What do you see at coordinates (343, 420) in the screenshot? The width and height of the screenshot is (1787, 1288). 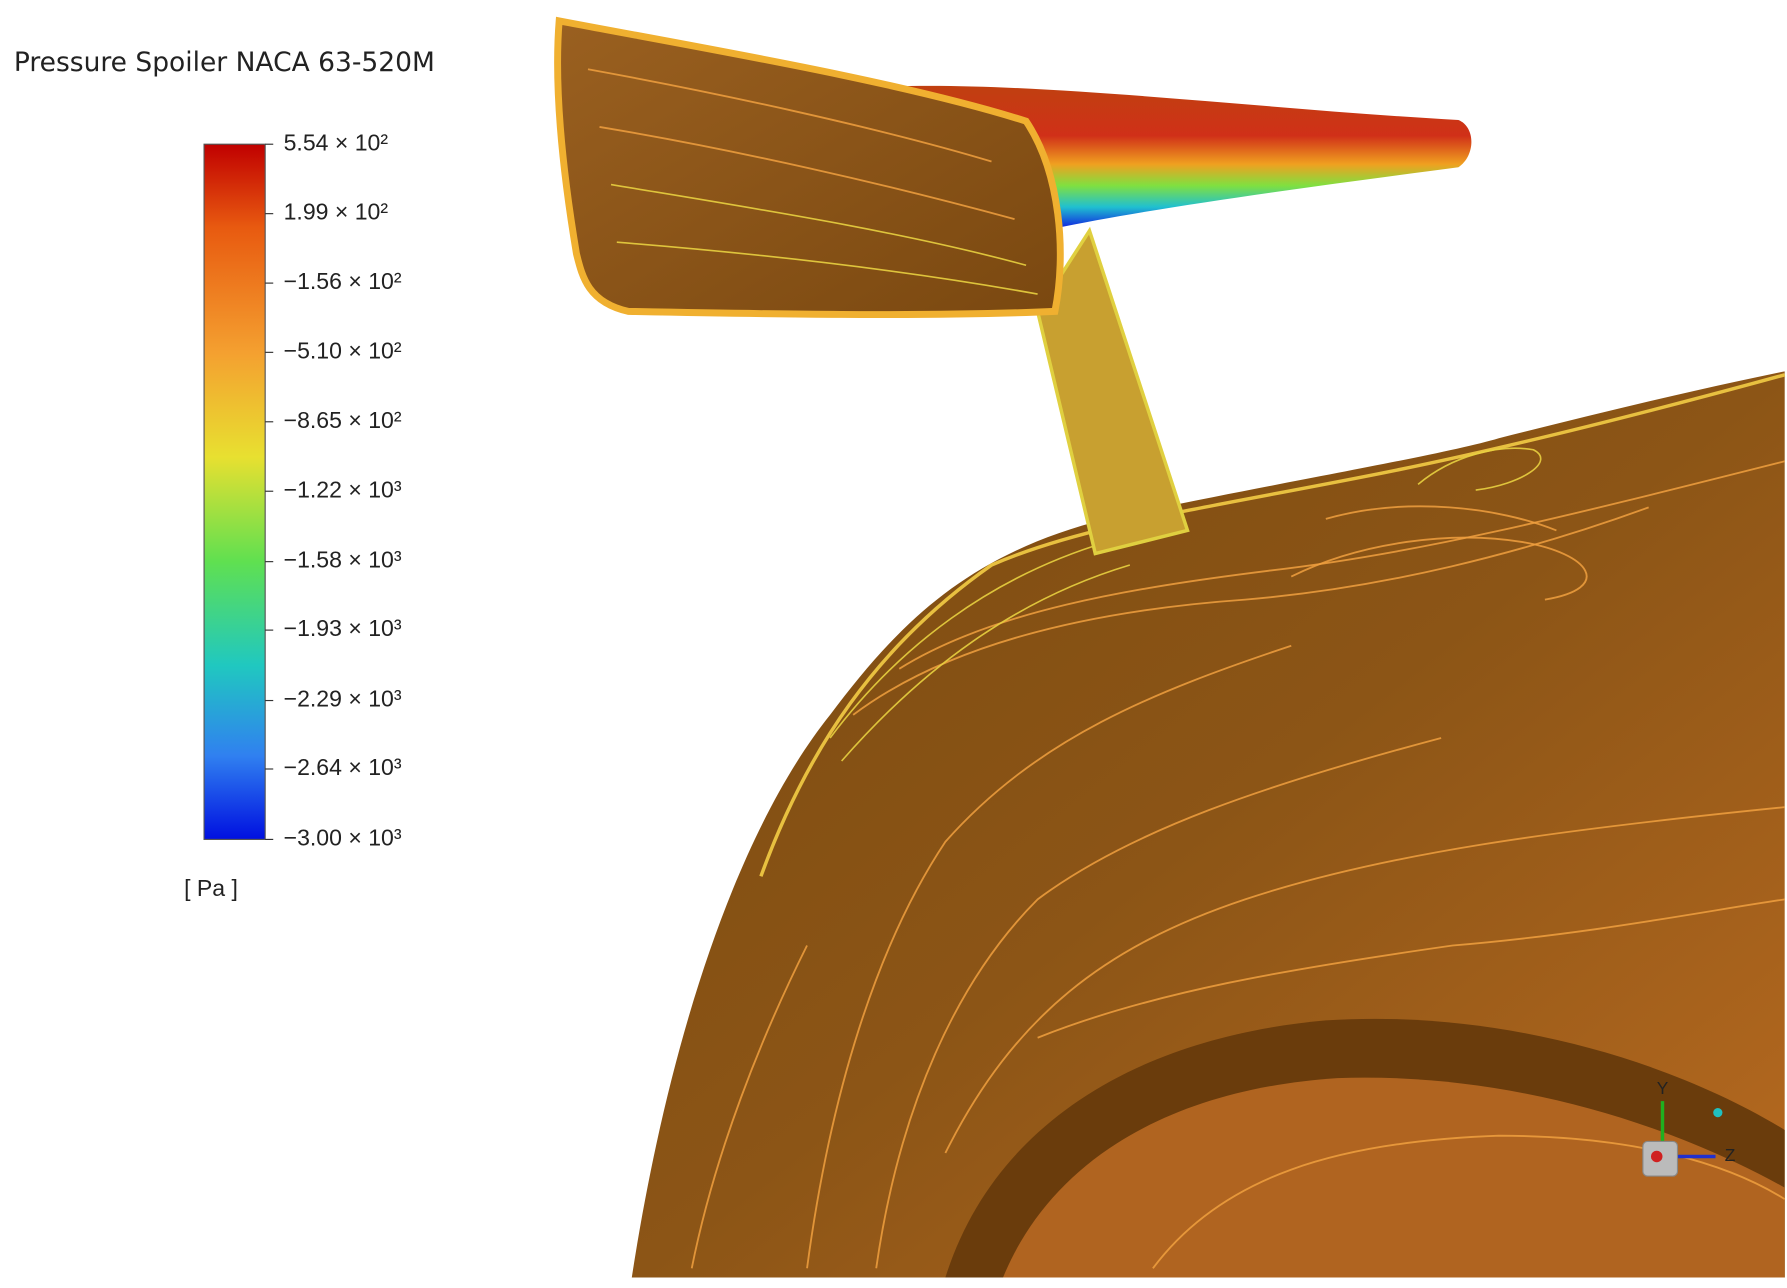 I see `colorbar-tick-label: −8.65 × 10²` at bounding box center [343, 420].